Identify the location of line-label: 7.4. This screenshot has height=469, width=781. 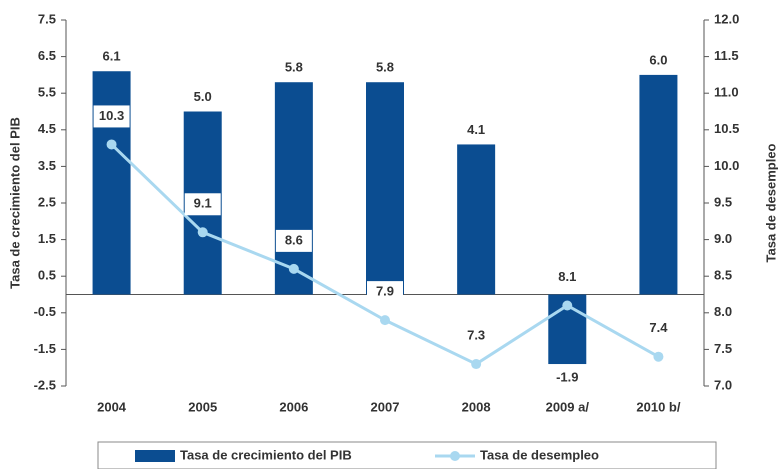
(658, 327).